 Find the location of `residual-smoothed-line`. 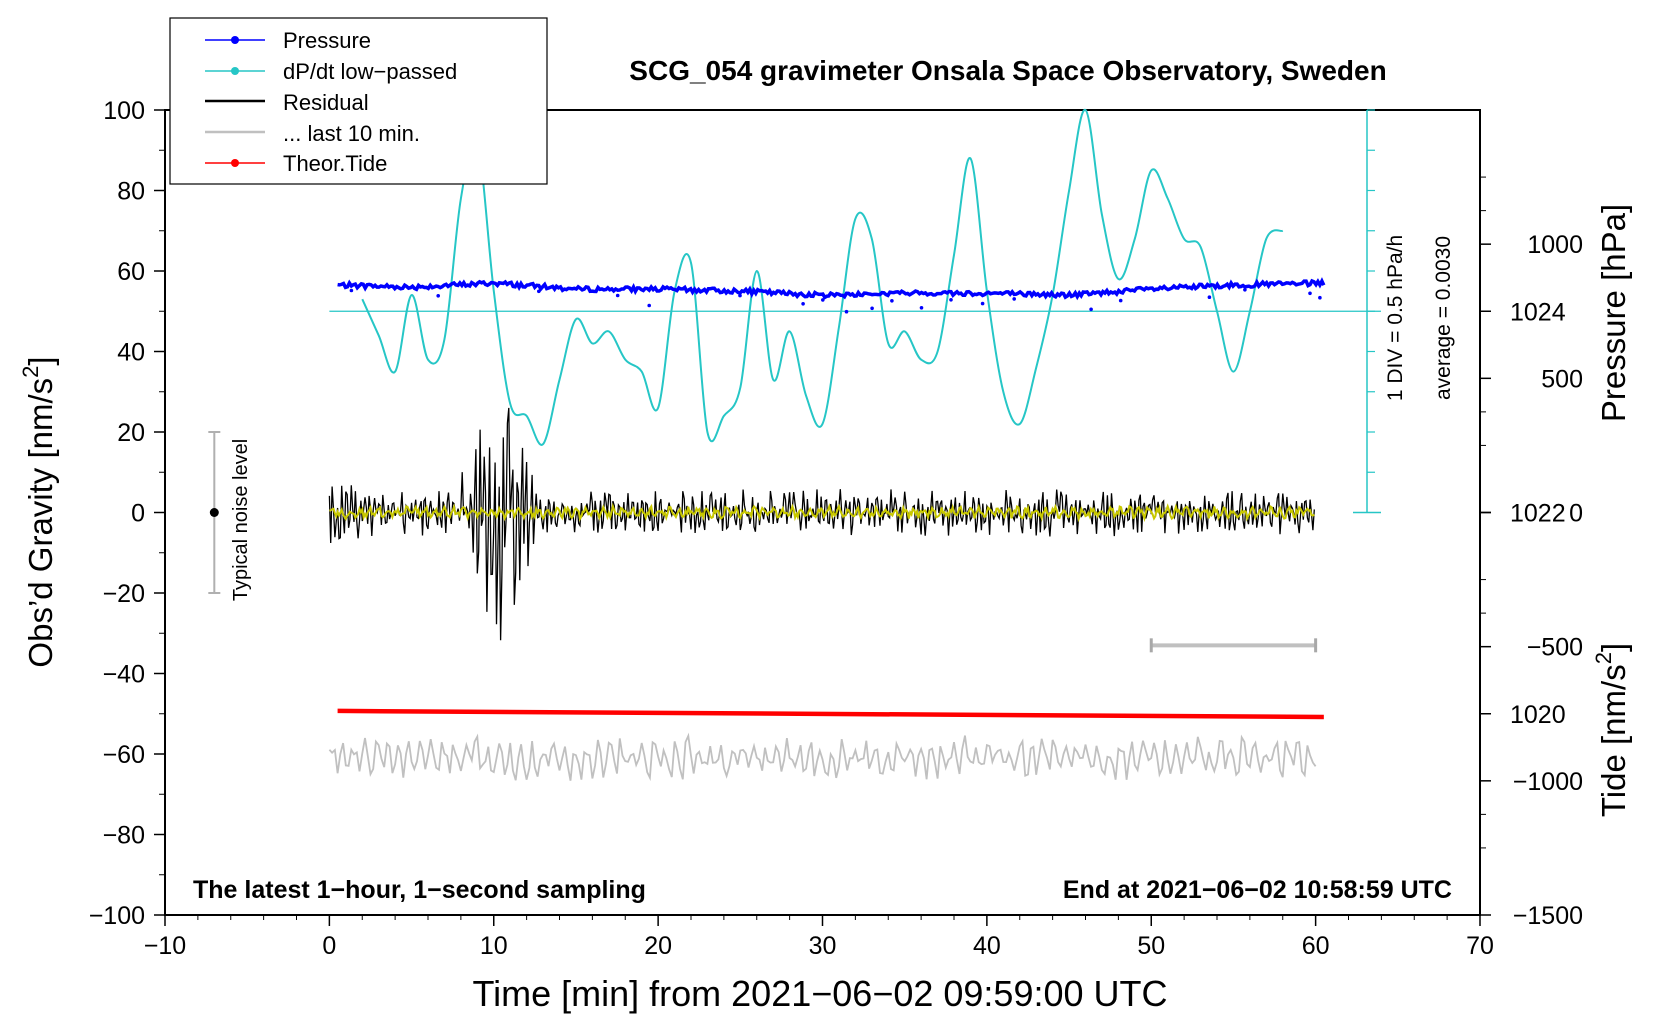

residual-smoothed-line is located at coordinates (822, 512).